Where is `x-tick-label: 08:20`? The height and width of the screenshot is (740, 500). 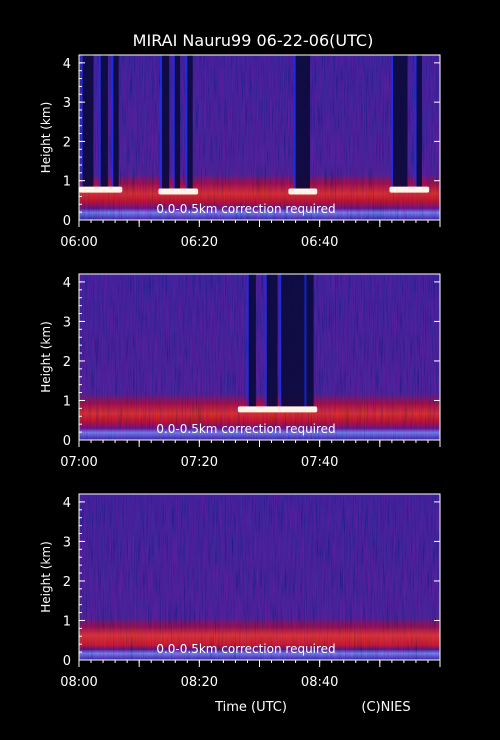
x-tick-label: 08:20 is located at coordinates (199, 682).